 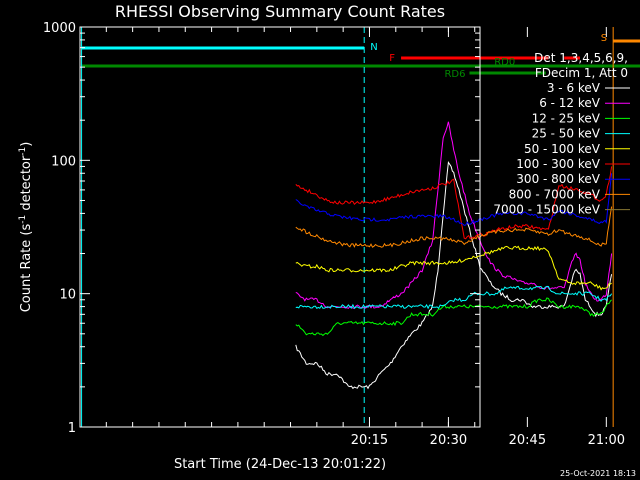 I want to click on legend-entry-label: 12 - 25 keV, so click(x=566, y=118).